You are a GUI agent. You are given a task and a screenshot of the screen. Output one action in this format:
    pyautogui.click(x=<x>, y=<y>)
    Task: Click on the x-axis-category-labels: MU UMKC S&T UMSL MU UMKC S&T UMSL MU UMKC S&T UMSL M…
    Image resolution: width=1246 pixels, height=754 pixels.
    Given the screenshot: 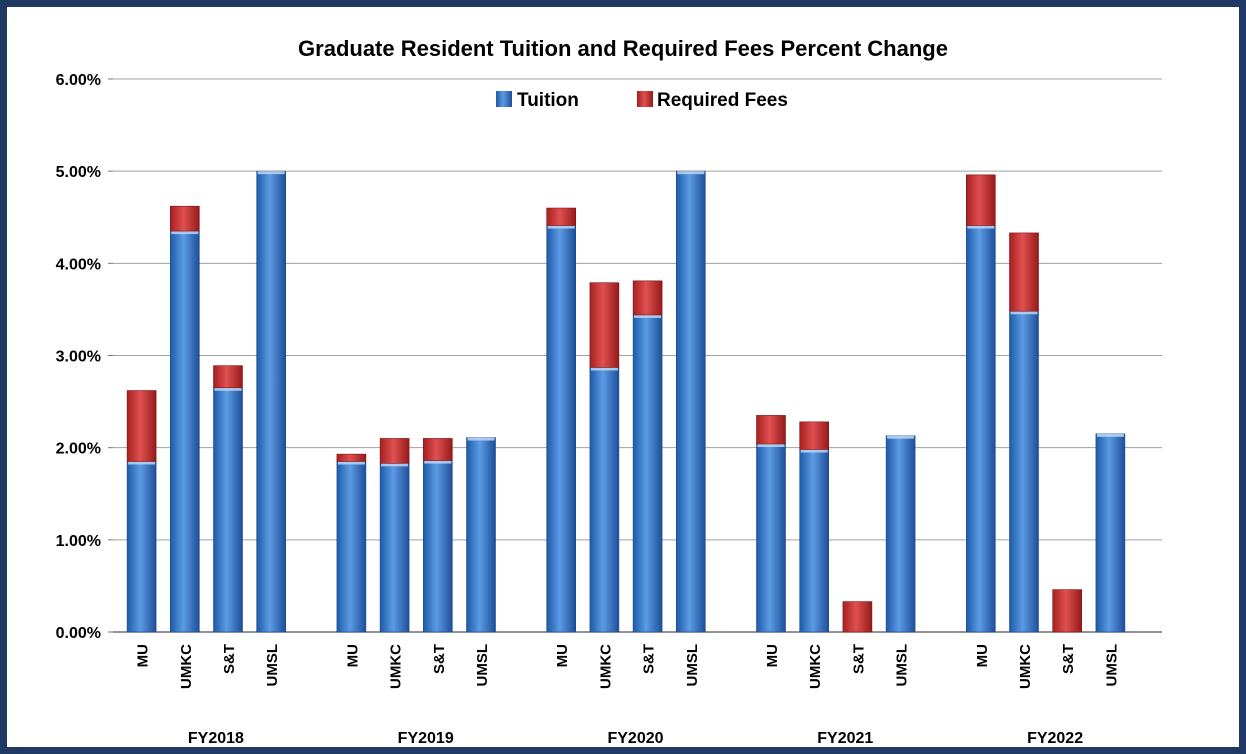 What is the action you would take?
    pyautogui.click(x=628, y=666)
    